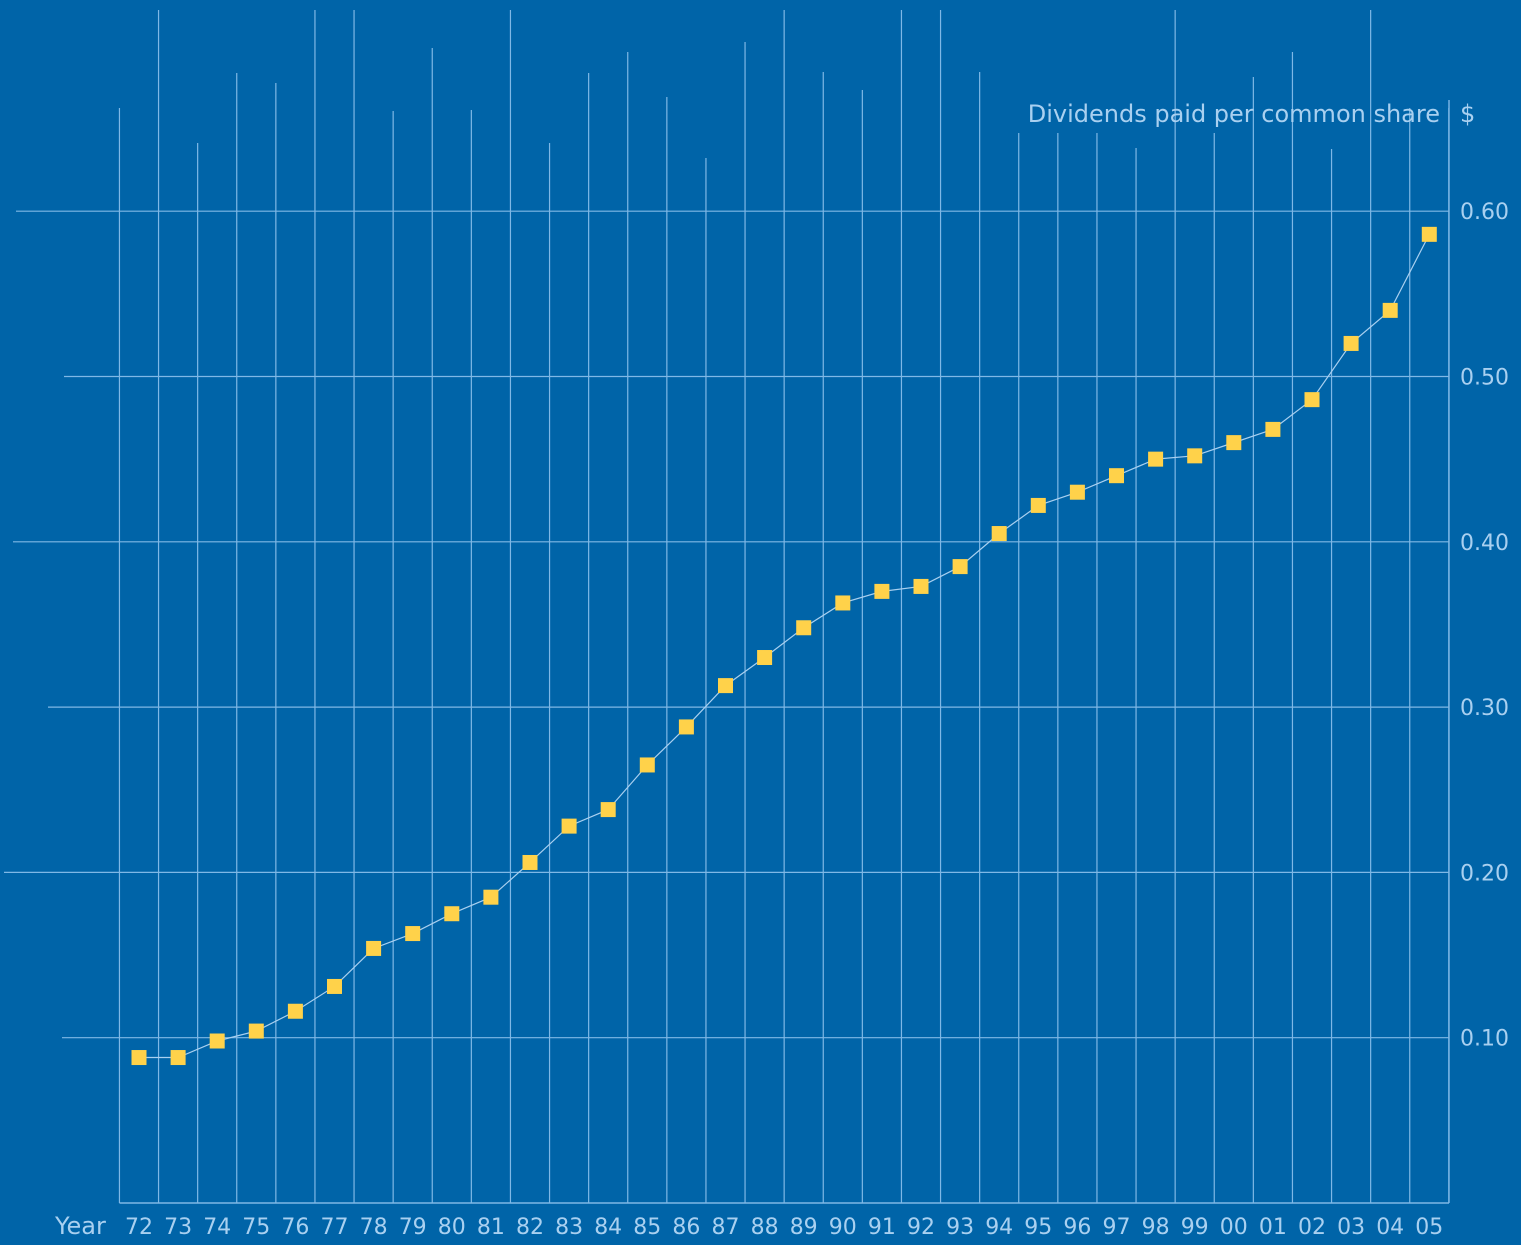 This screenshot has width=1521, height=1245. What do you see at coordinates (491, 1227) in the screenshot?
I see `x-tick-label: 81` at bounding box center [491, 1227].